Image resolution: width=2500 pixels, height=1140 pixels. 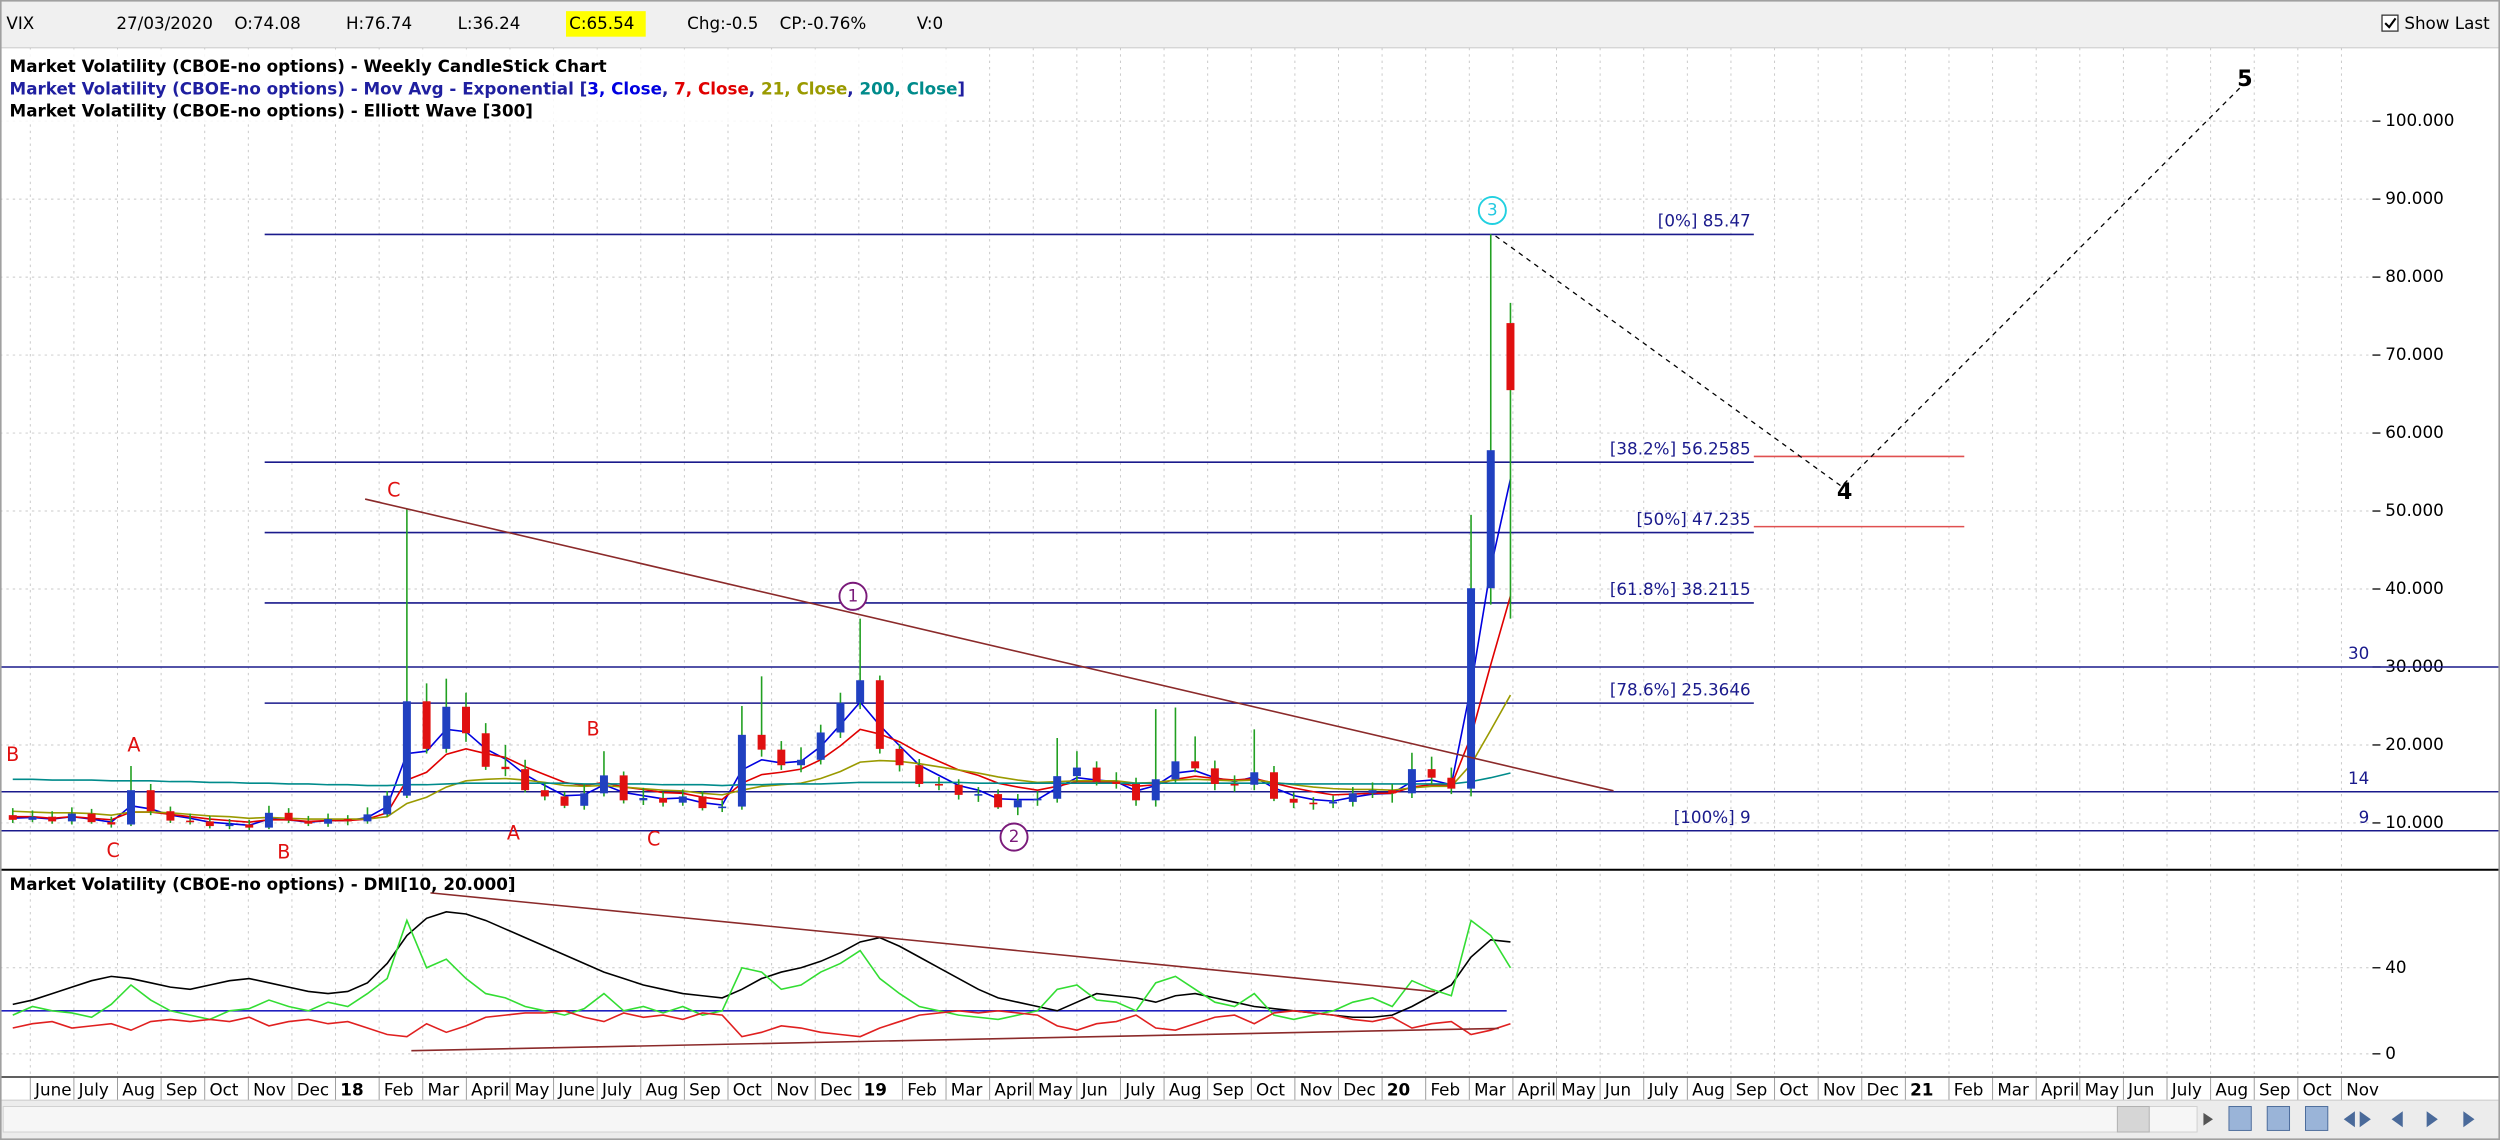 What do you see at coordinates (2414, 666) in the screenshot?
I see `y-tick-label: 30.000` at bounding box center [2414, 666].